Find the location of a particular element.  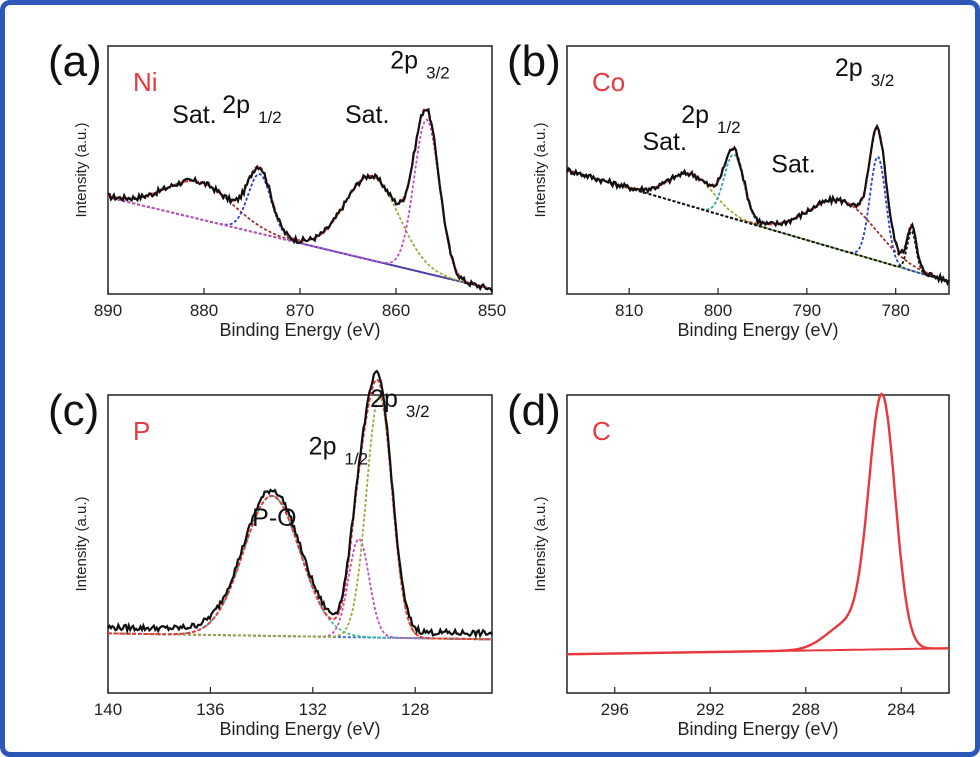

x-tick-label: 780 is located at coordinates (896, 310).